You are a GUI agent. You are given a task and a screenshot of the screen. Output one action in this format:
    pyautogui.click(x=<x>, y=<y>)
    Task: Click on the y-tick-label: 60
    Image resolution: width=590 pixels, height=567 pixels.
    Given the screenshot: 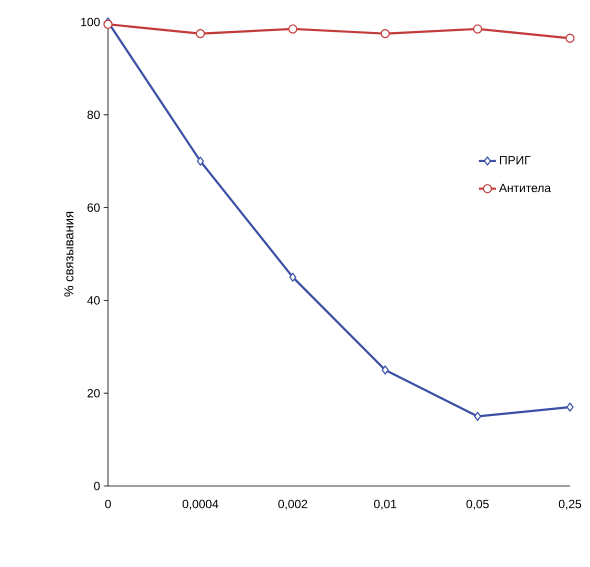 What is the action you would take?
    pyautogui.click(x=94, y=207)
    